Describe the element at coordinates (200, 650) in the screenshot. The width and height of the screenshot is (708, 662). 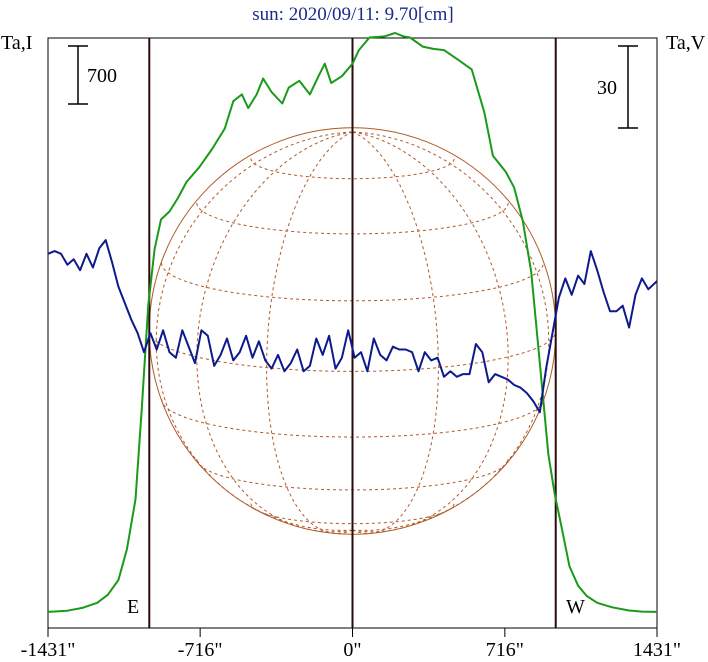
I see `x-tick-label-1: -716"` at that location.